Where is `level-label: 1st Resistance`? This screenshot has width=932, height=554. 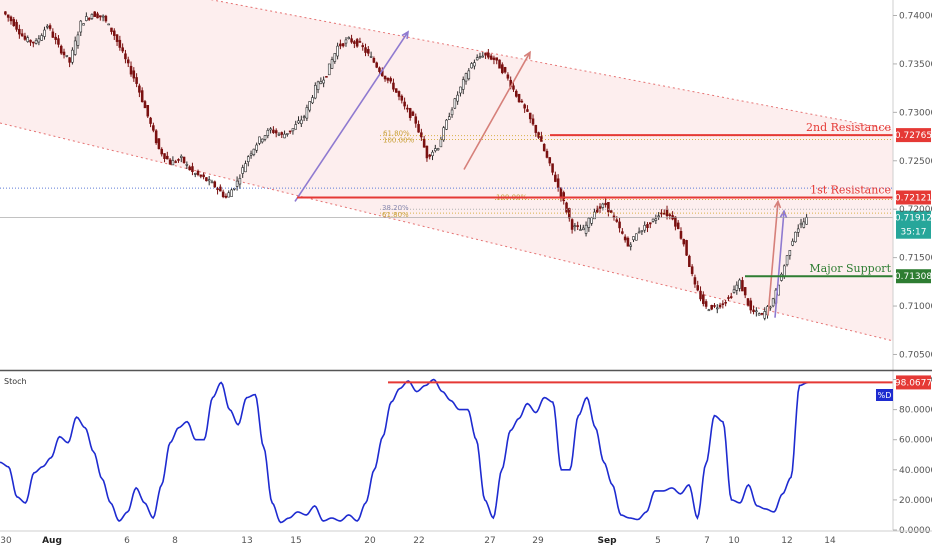 level-label: 1st Resistance is located at coordinates (850, 189).